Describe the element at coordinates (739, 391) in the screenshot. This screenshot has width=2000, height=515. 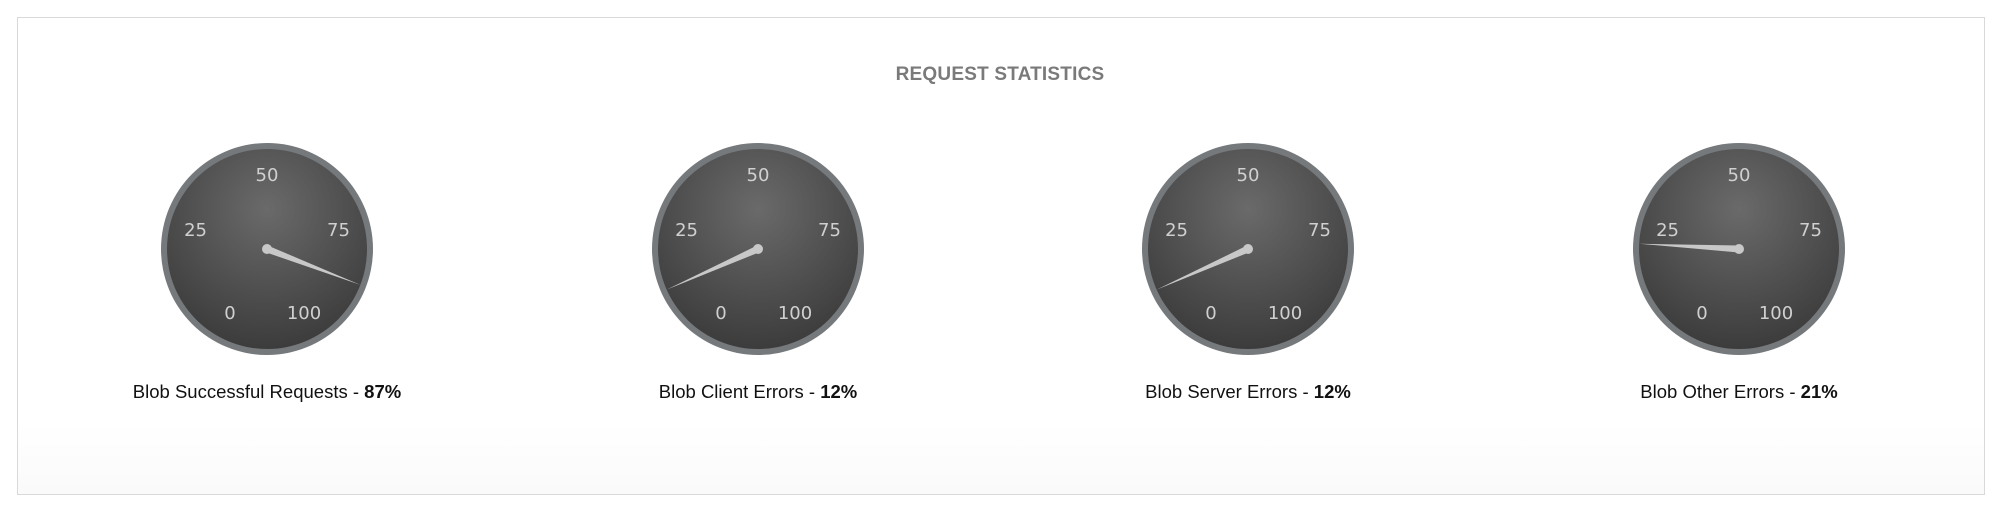
I see `gauge-name: Blob Client Errors -` at that location.